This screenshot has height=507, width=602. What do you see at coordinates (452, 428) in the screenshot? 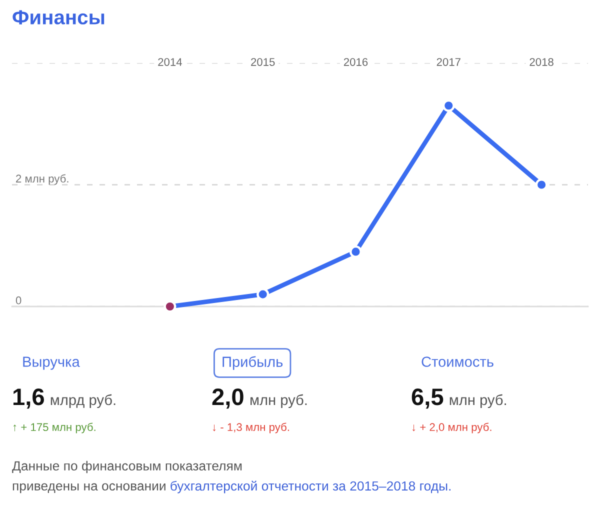
I see `text: ↓ + 2,0 млн руб.` at bounding box center [452, 428].